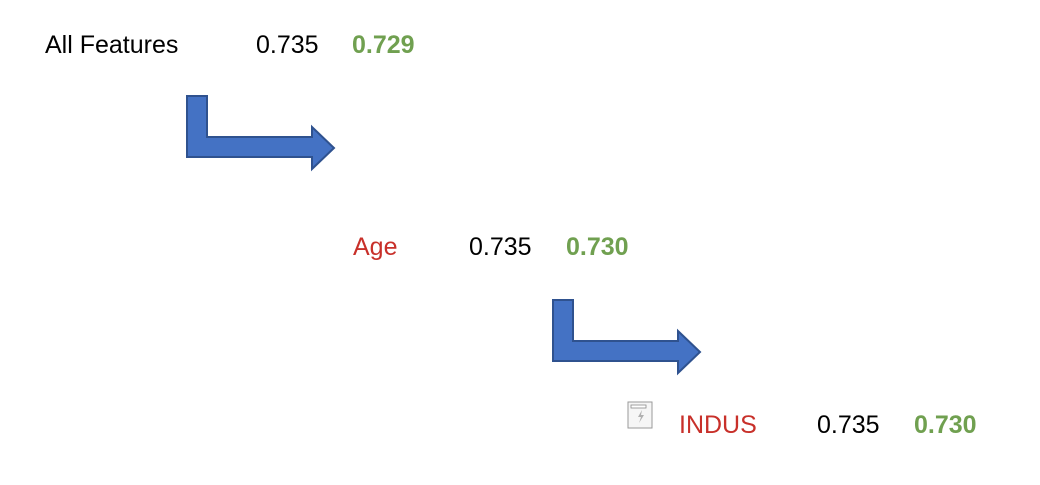  What do you see at coordinates (500, 247) in the screenshot?
I see `step-2-score-a: 0.735` at bounding box center [500, 247].